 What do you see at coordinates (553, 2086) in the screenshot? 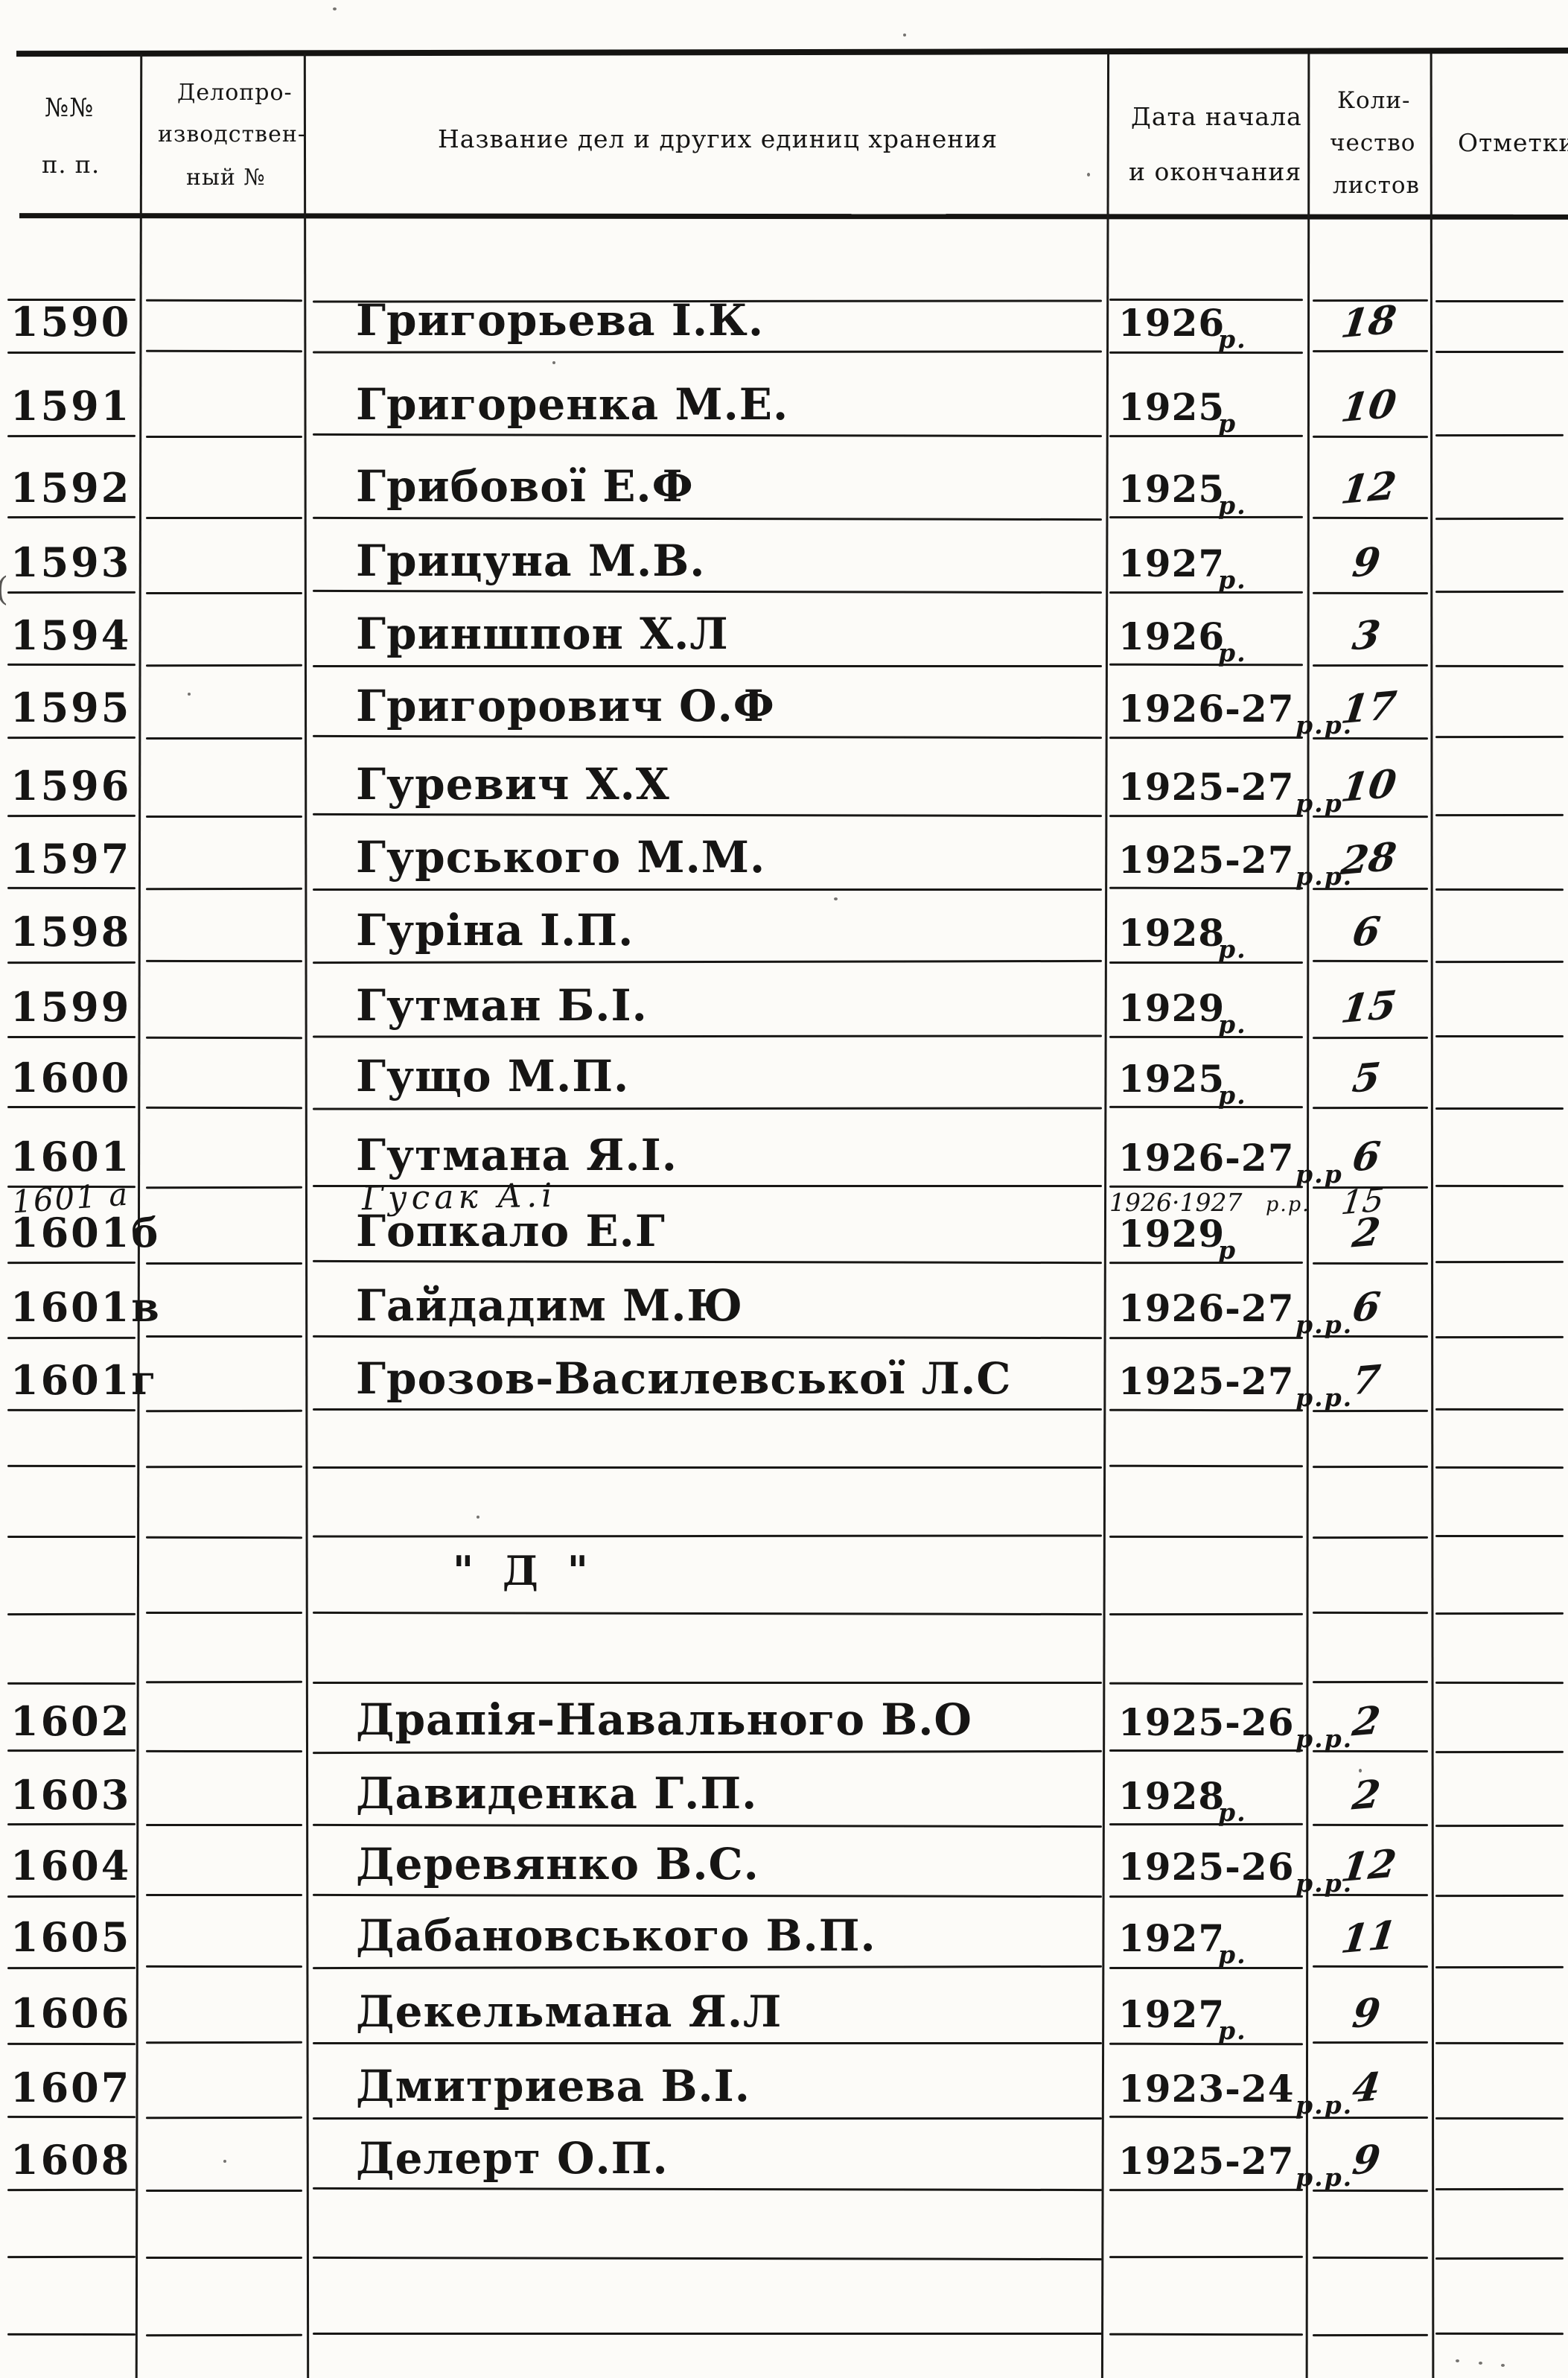
I see `row-title: Дмитриева В.І.` at bounding box center [553, 2086].